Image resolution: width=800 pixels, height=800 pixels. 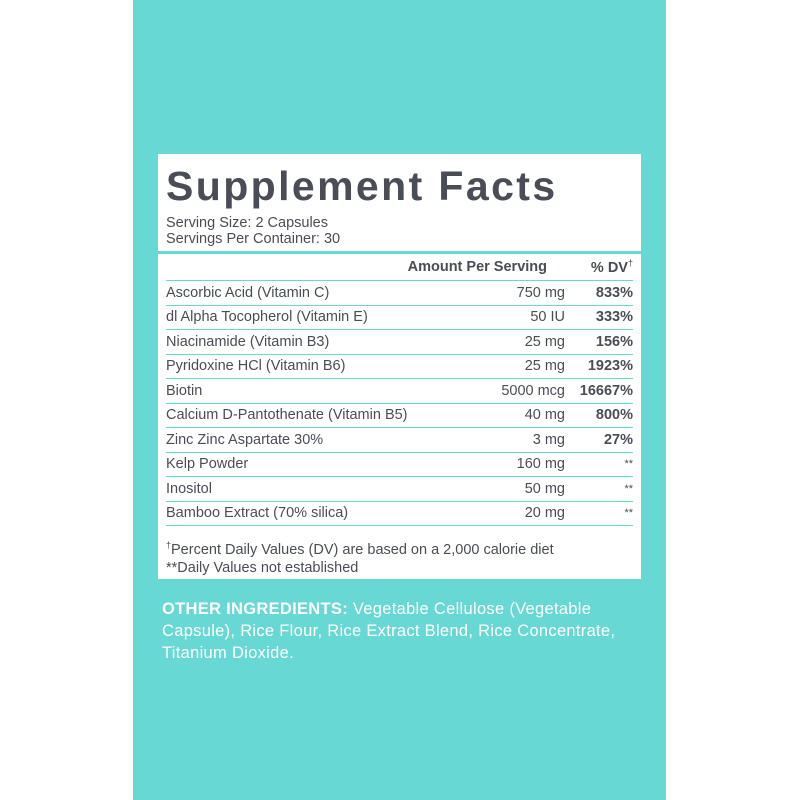 I want to click on facts-title: Supplement Facts, so click(x=362, y=186).